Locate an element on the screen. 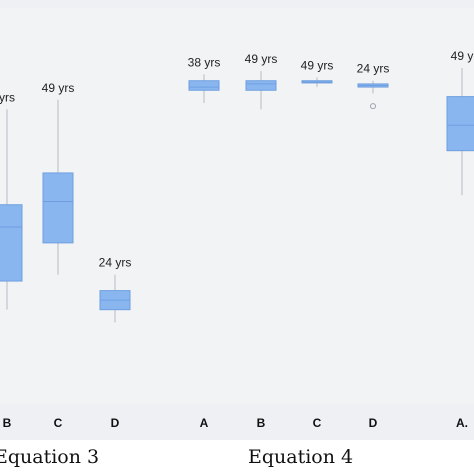 This screenshot has width=474, height=474. box-g1-c is located at coordinates (58, 208).